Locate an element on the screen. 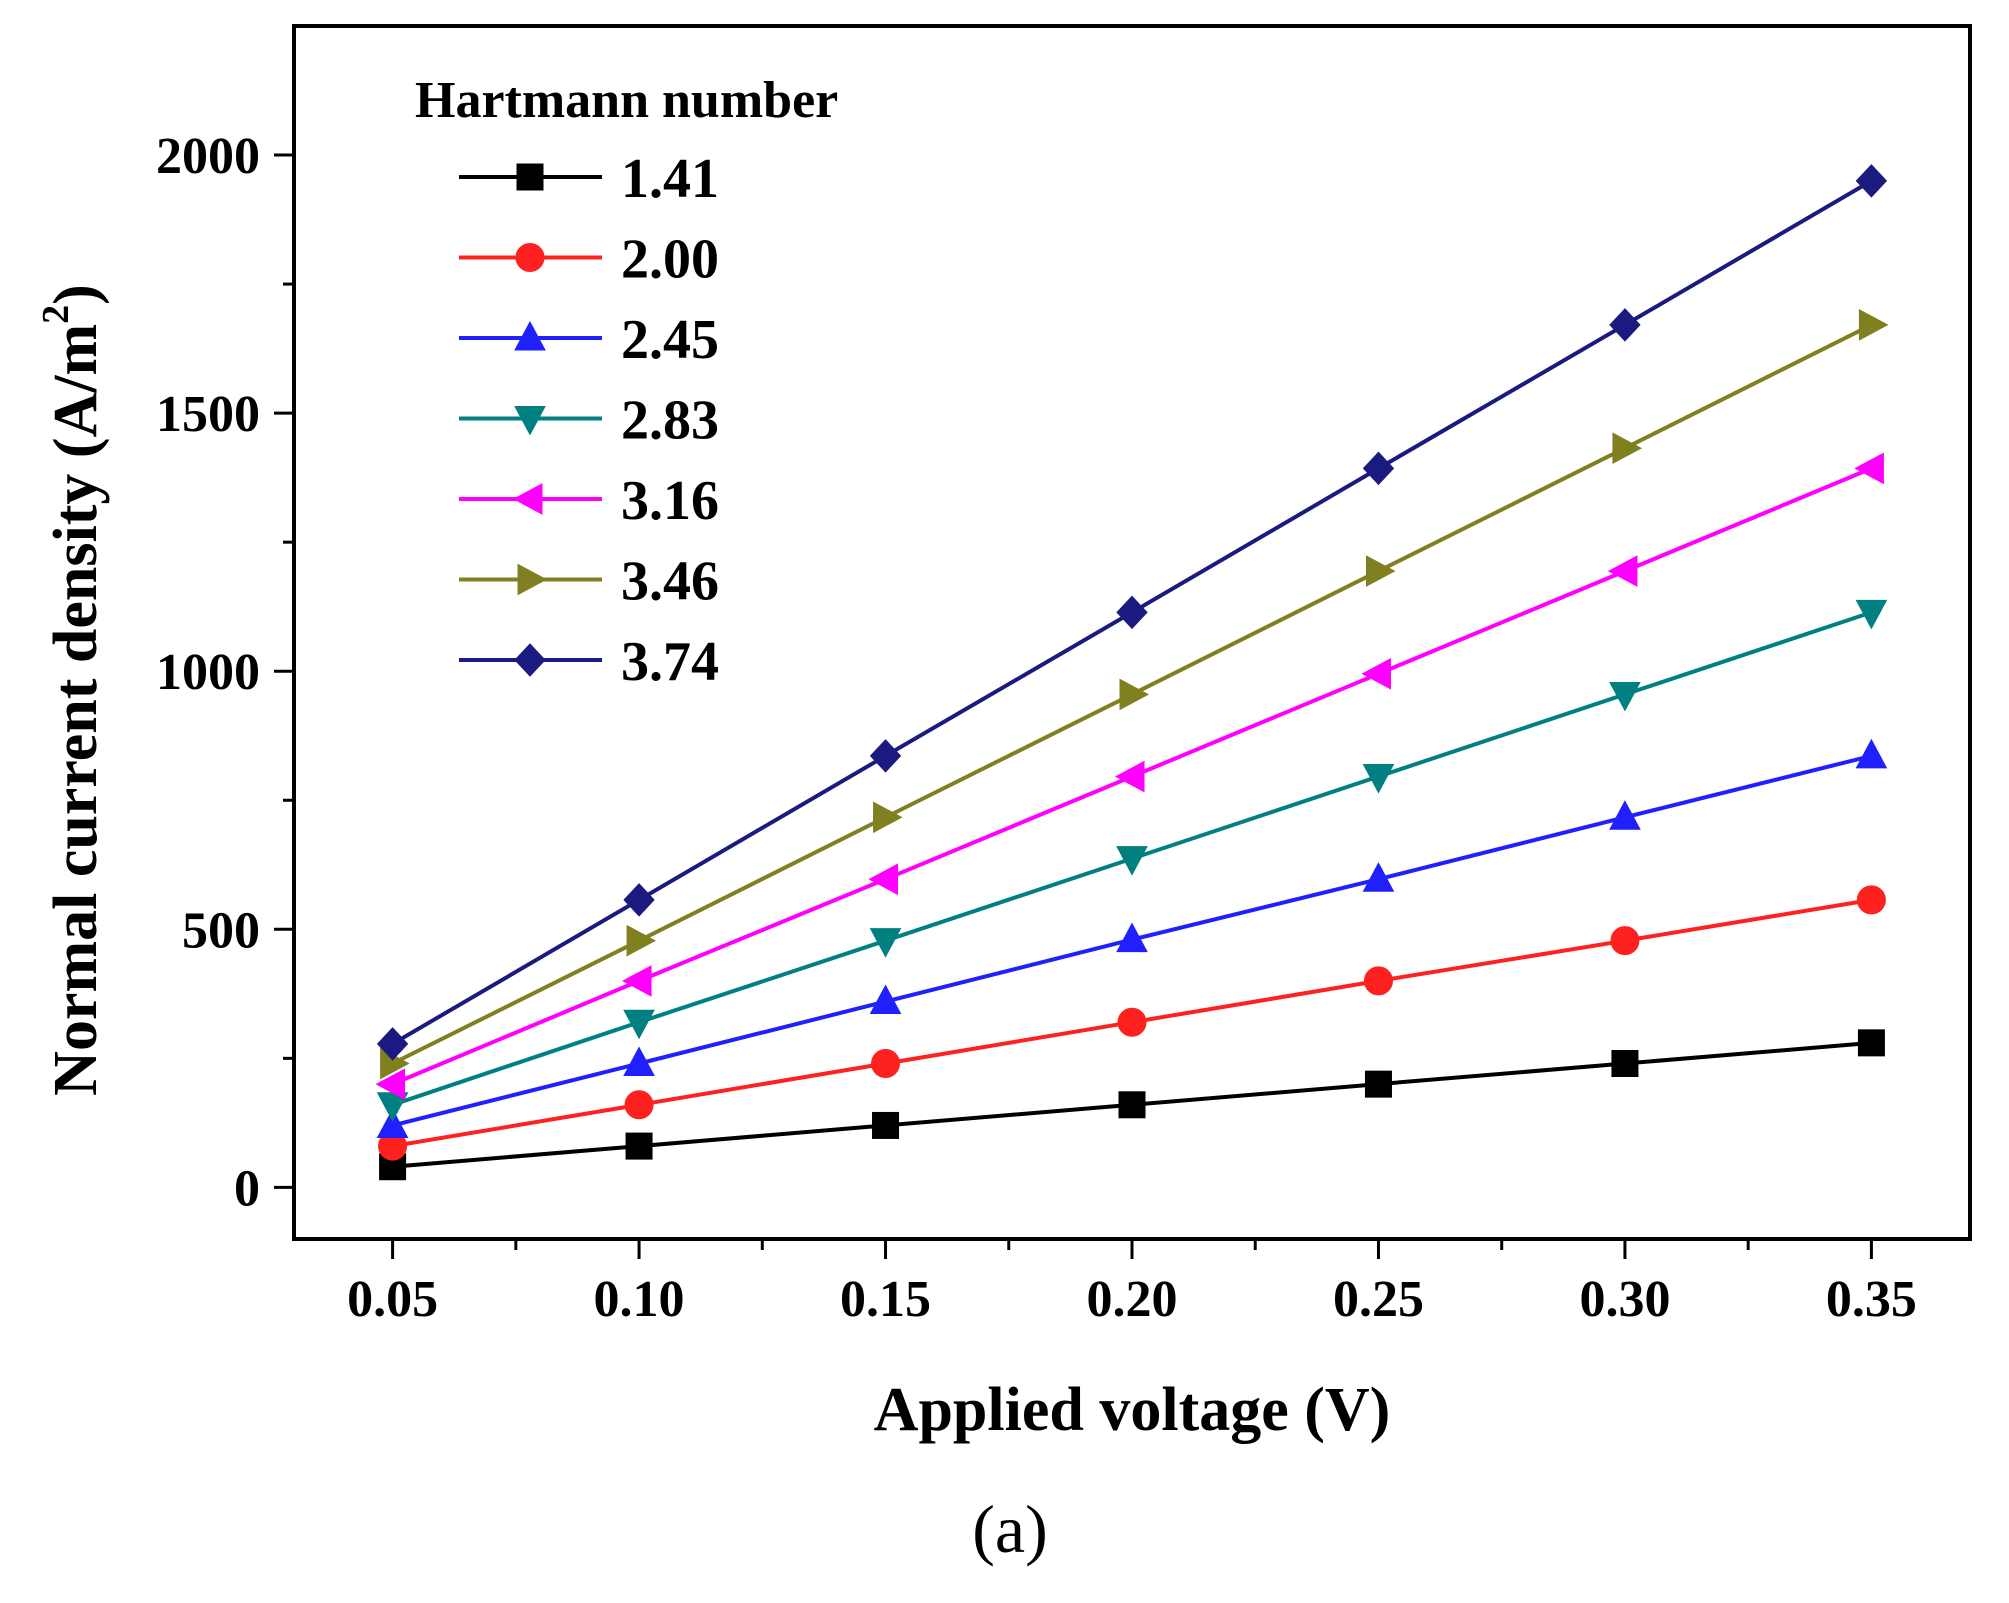 The image size is (2009, 1603). x-tick-label: 0.20 is located at coordinates (1132, 1299).